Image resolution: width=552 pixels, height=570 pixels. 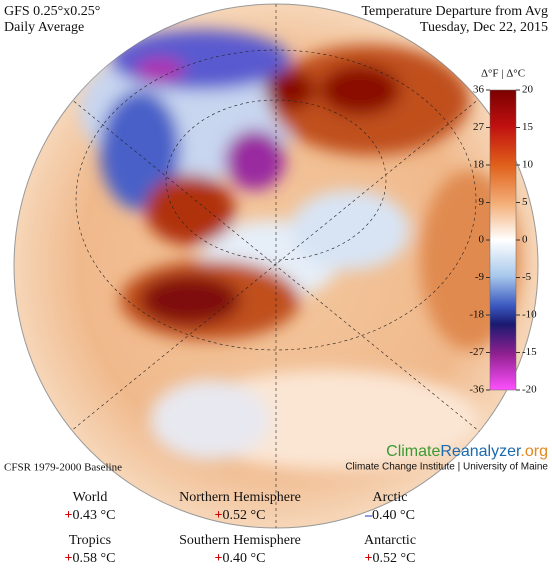 I want to click on logo-part: .org, so click(x=534, y=451).